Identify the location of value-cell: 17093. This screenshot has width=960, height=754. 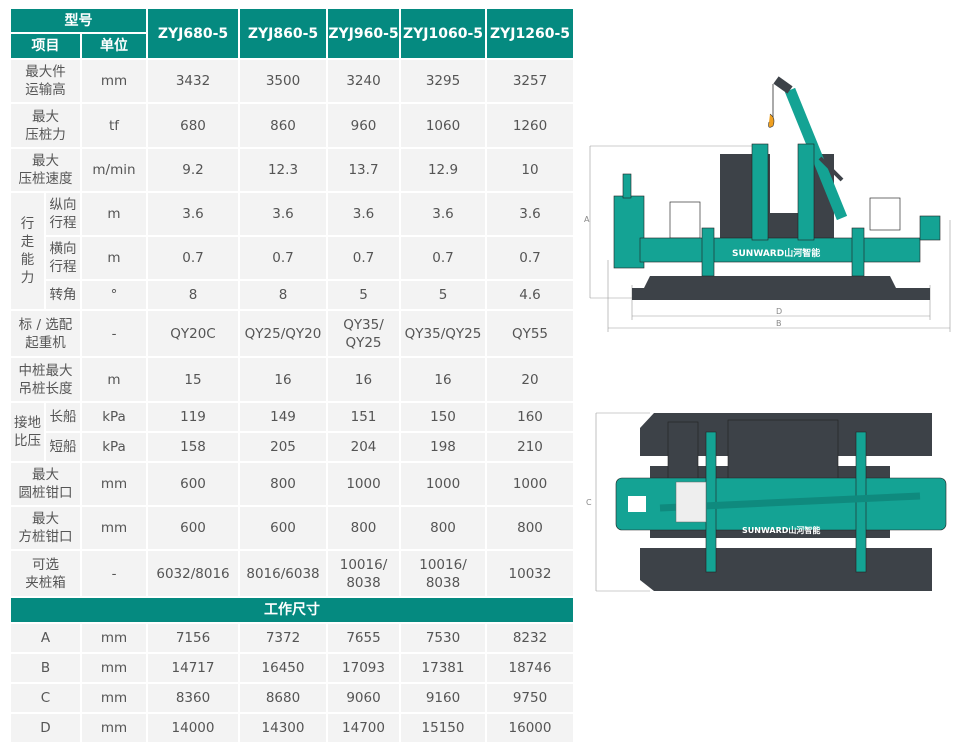
(363, 668).